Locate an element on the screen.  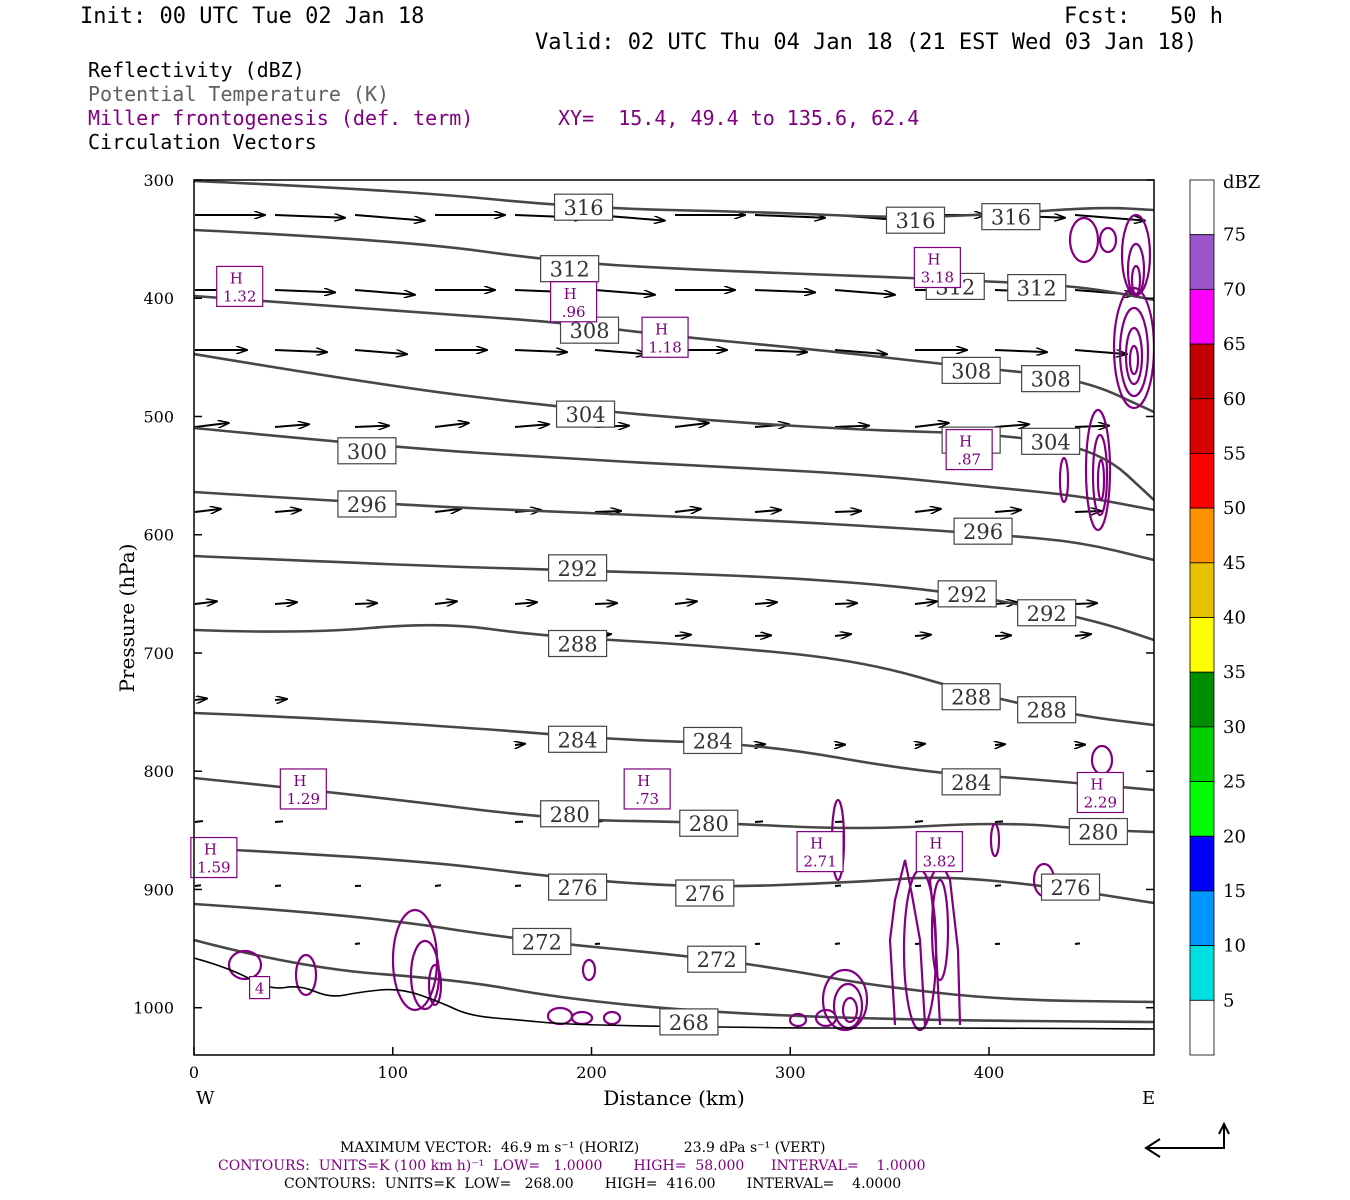
legend-frontogenesis: Miller frontogenesis (def. term) is located at coordinates (281, 118).